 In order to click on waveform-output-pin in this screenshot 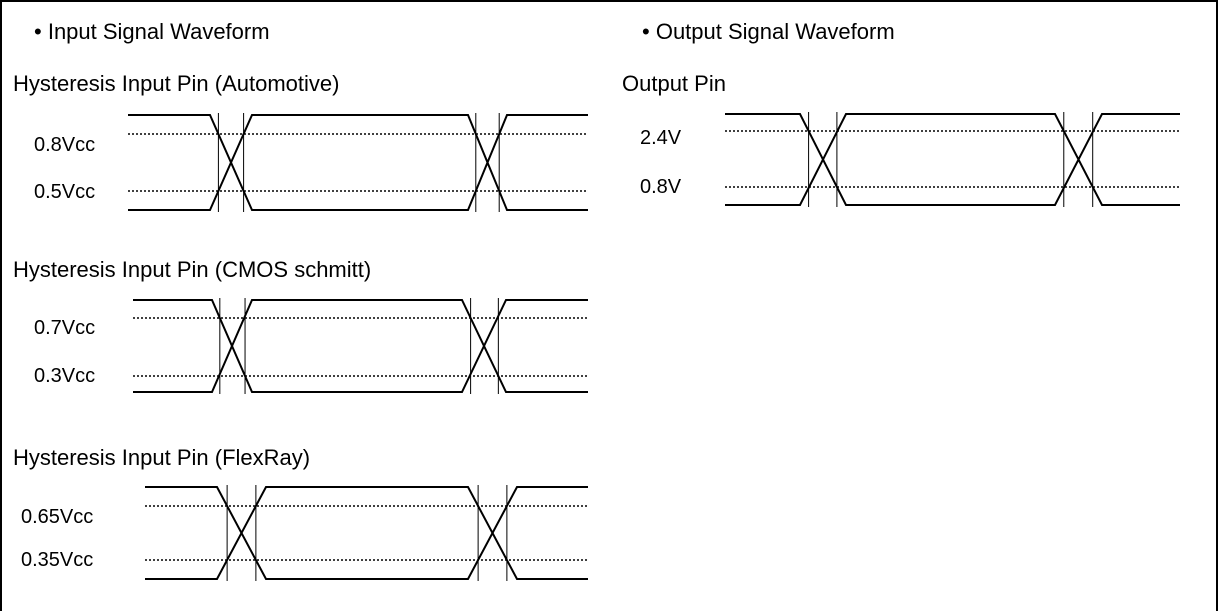, I will do `click(952, 159)`.